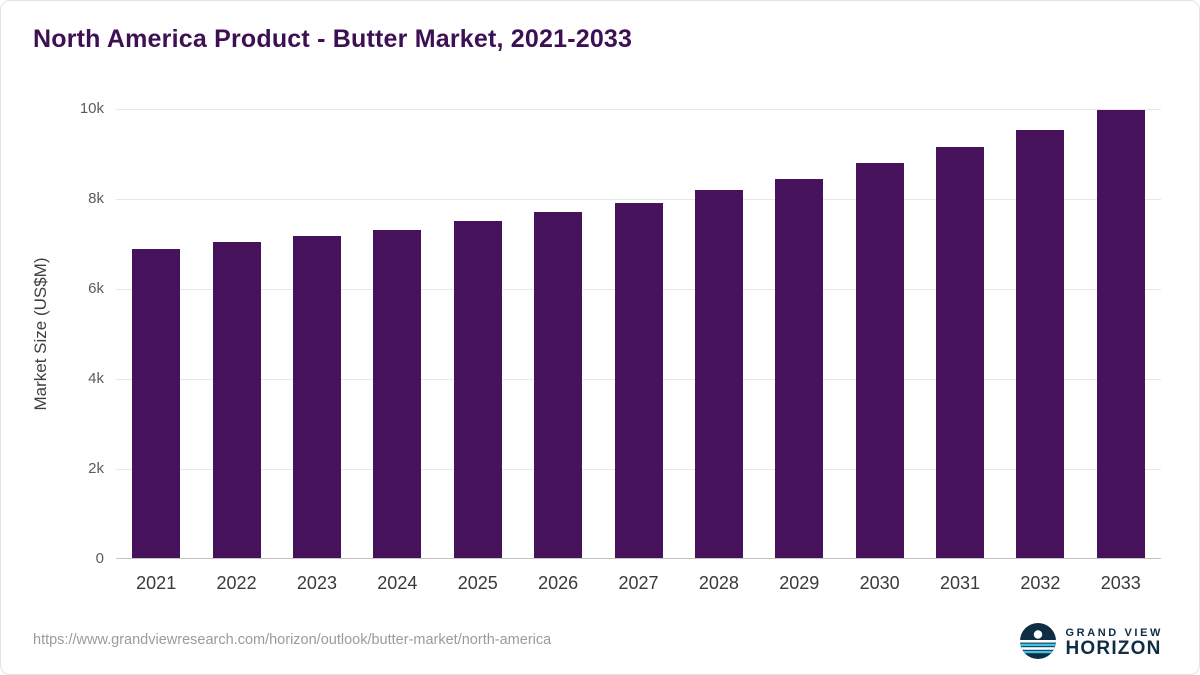 The height and width of the screenshot is (675, 1200). What do you see at coordinates (638, 583) in the screenshot?
I see `x-tick-label: 2027` at bounding box center [638, 583].